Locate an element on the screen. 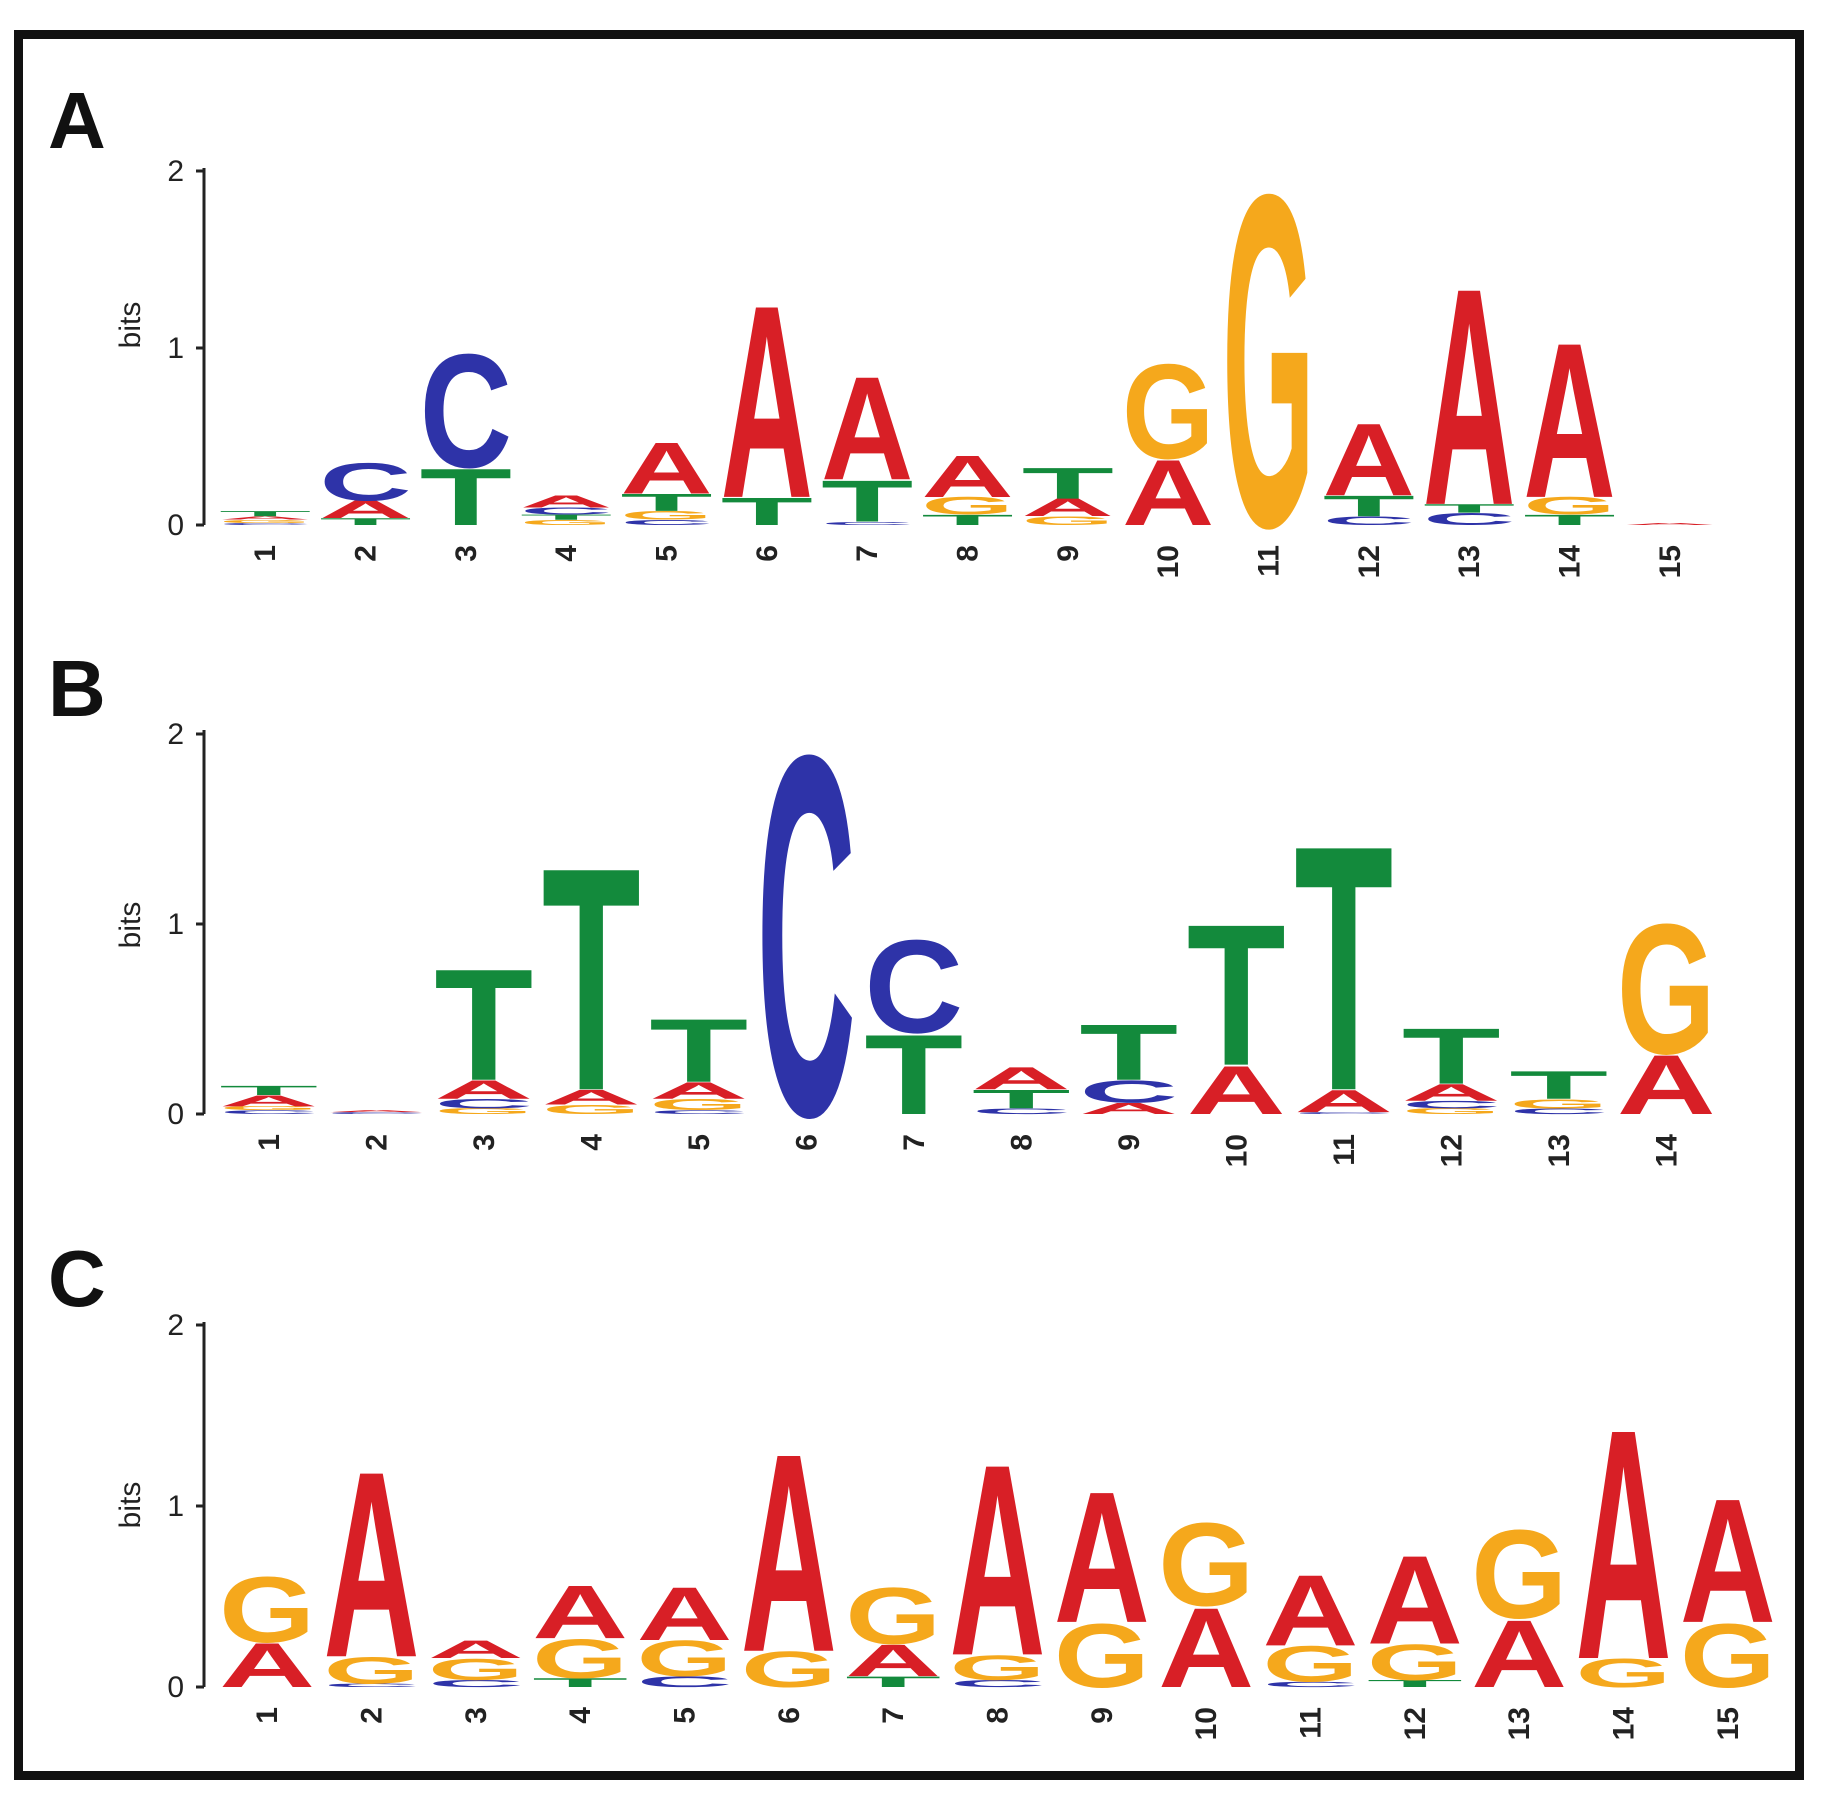  logo-c-pos-5-letter-A: A is located at coordinates (684, 1613).